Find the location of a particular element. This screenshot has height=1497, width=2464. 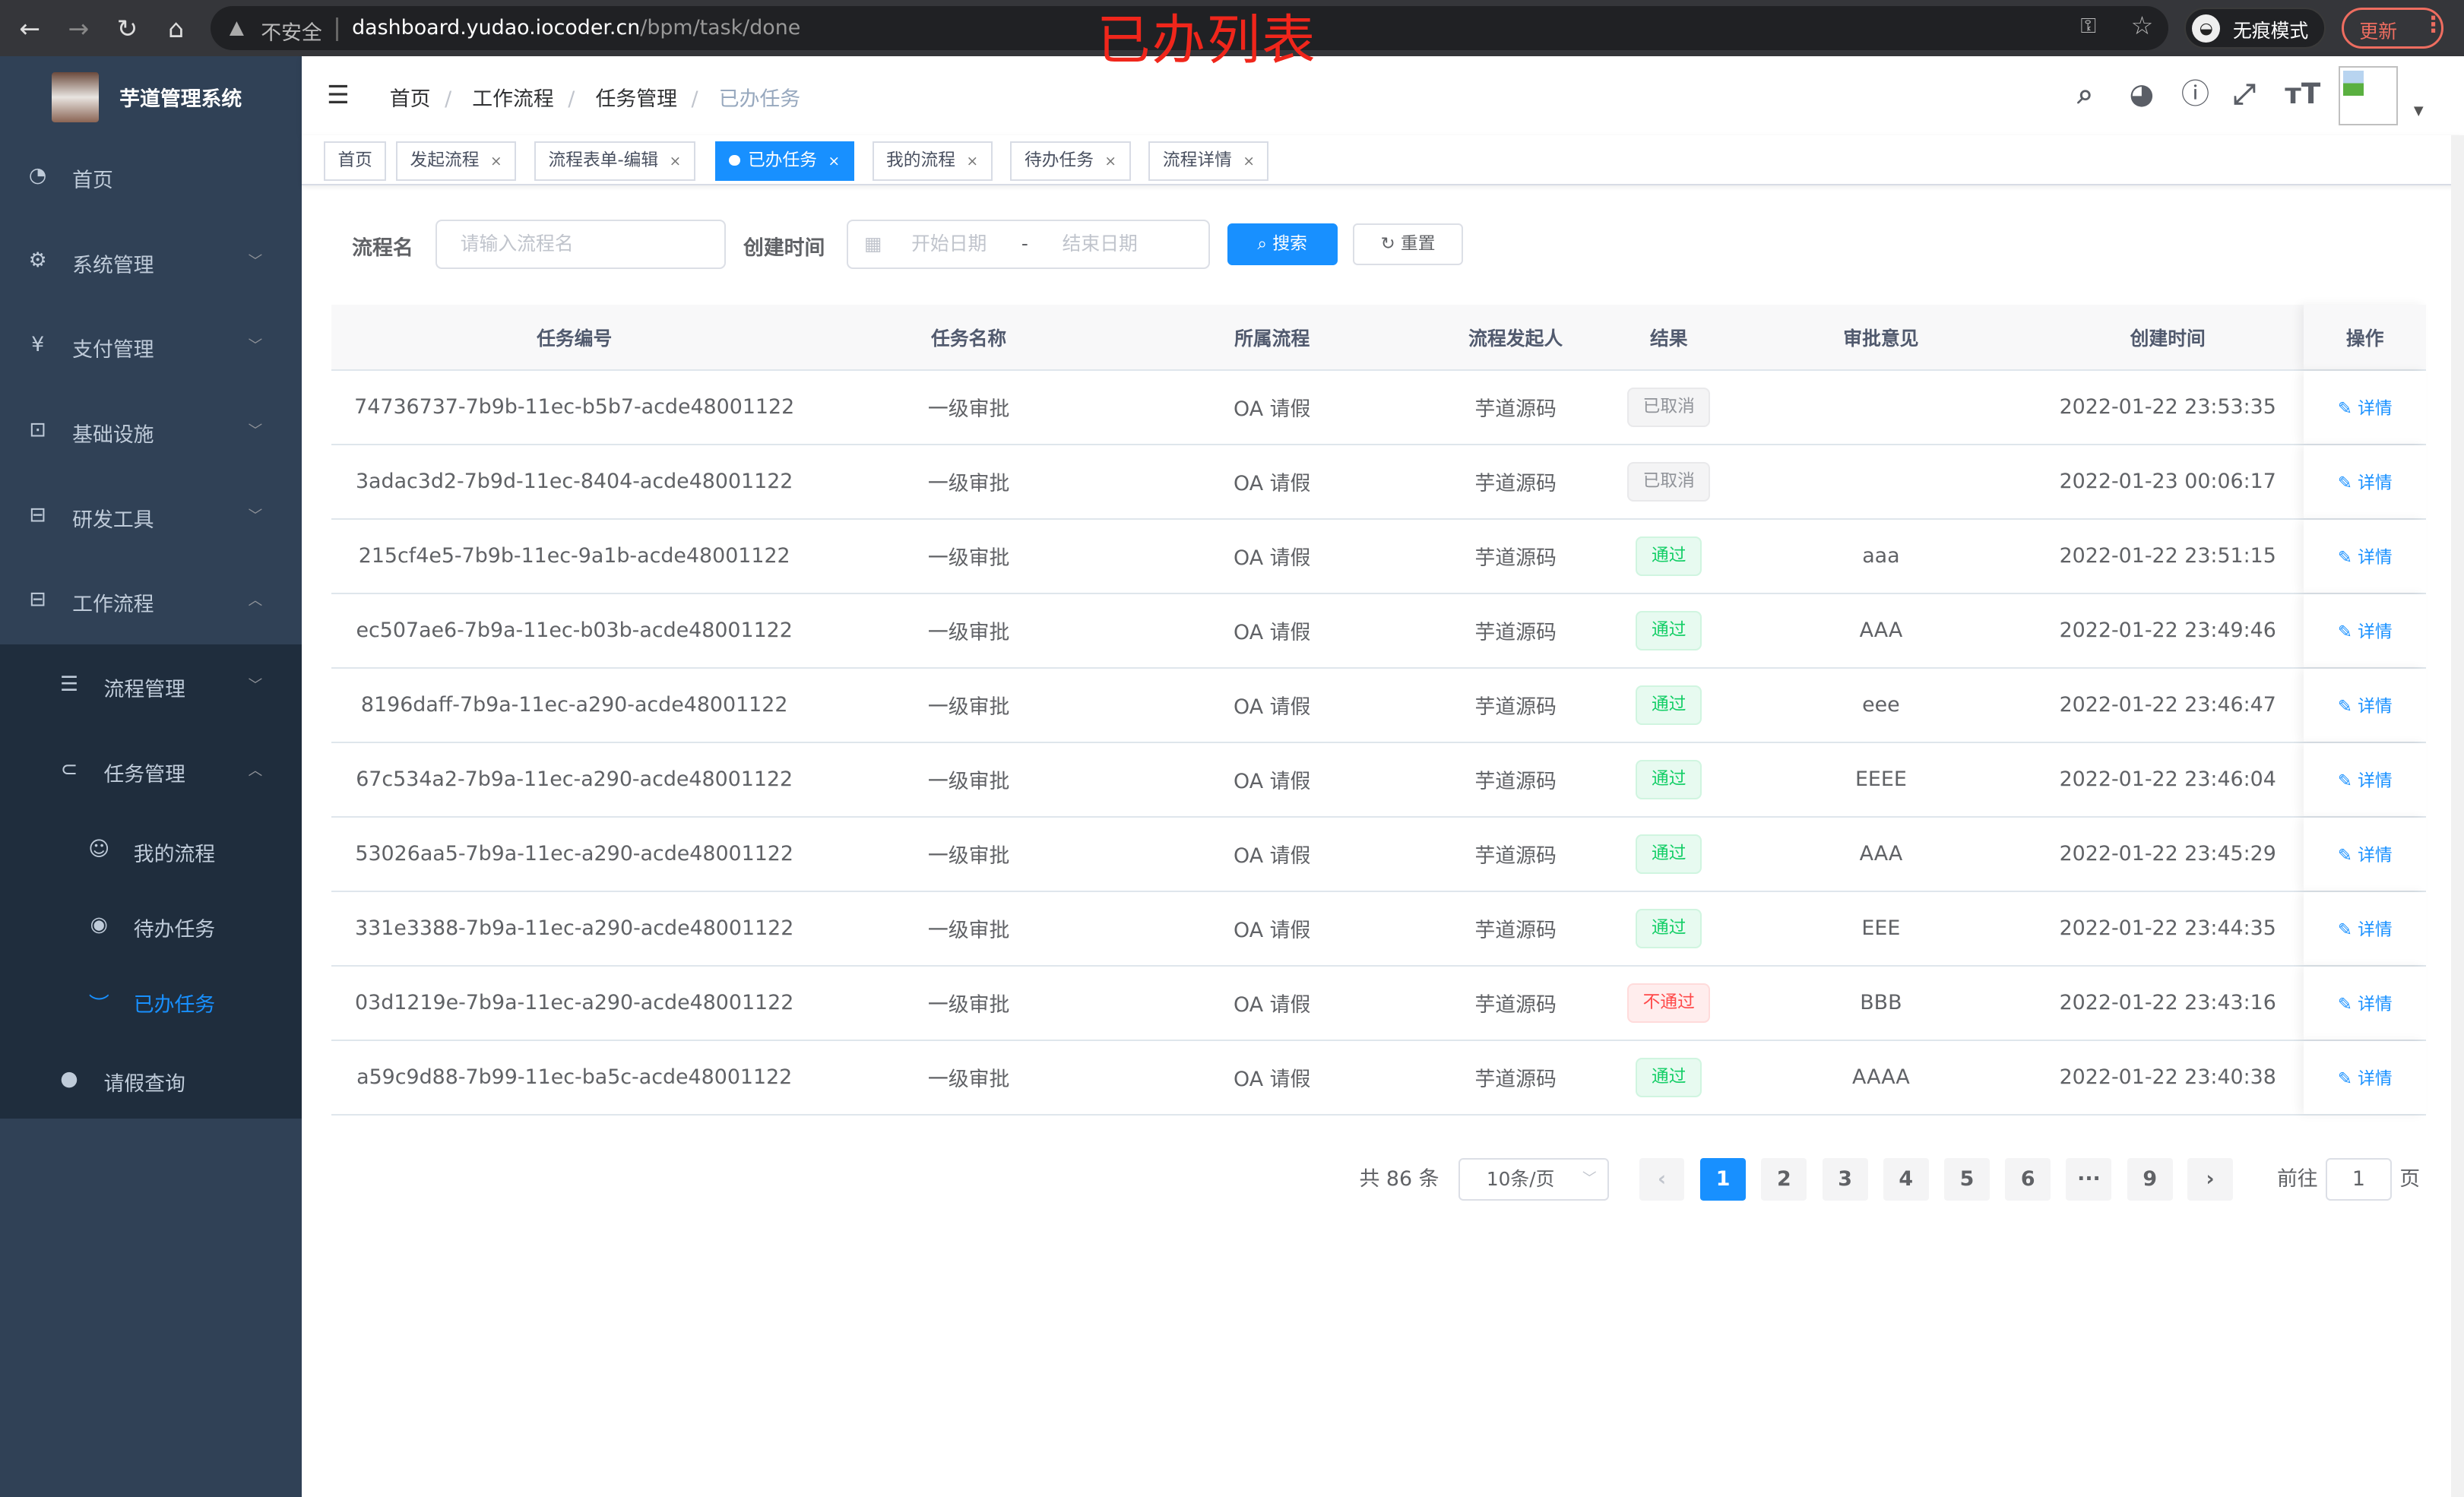

cell-text: 2022-01-22 23:49:46 is located at coordinates (2167, 631).